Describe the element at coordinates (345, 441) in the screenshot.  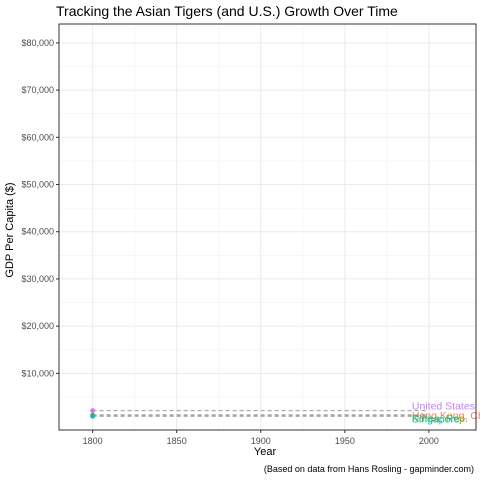
I see `x-tick-label: 1950` at that location.